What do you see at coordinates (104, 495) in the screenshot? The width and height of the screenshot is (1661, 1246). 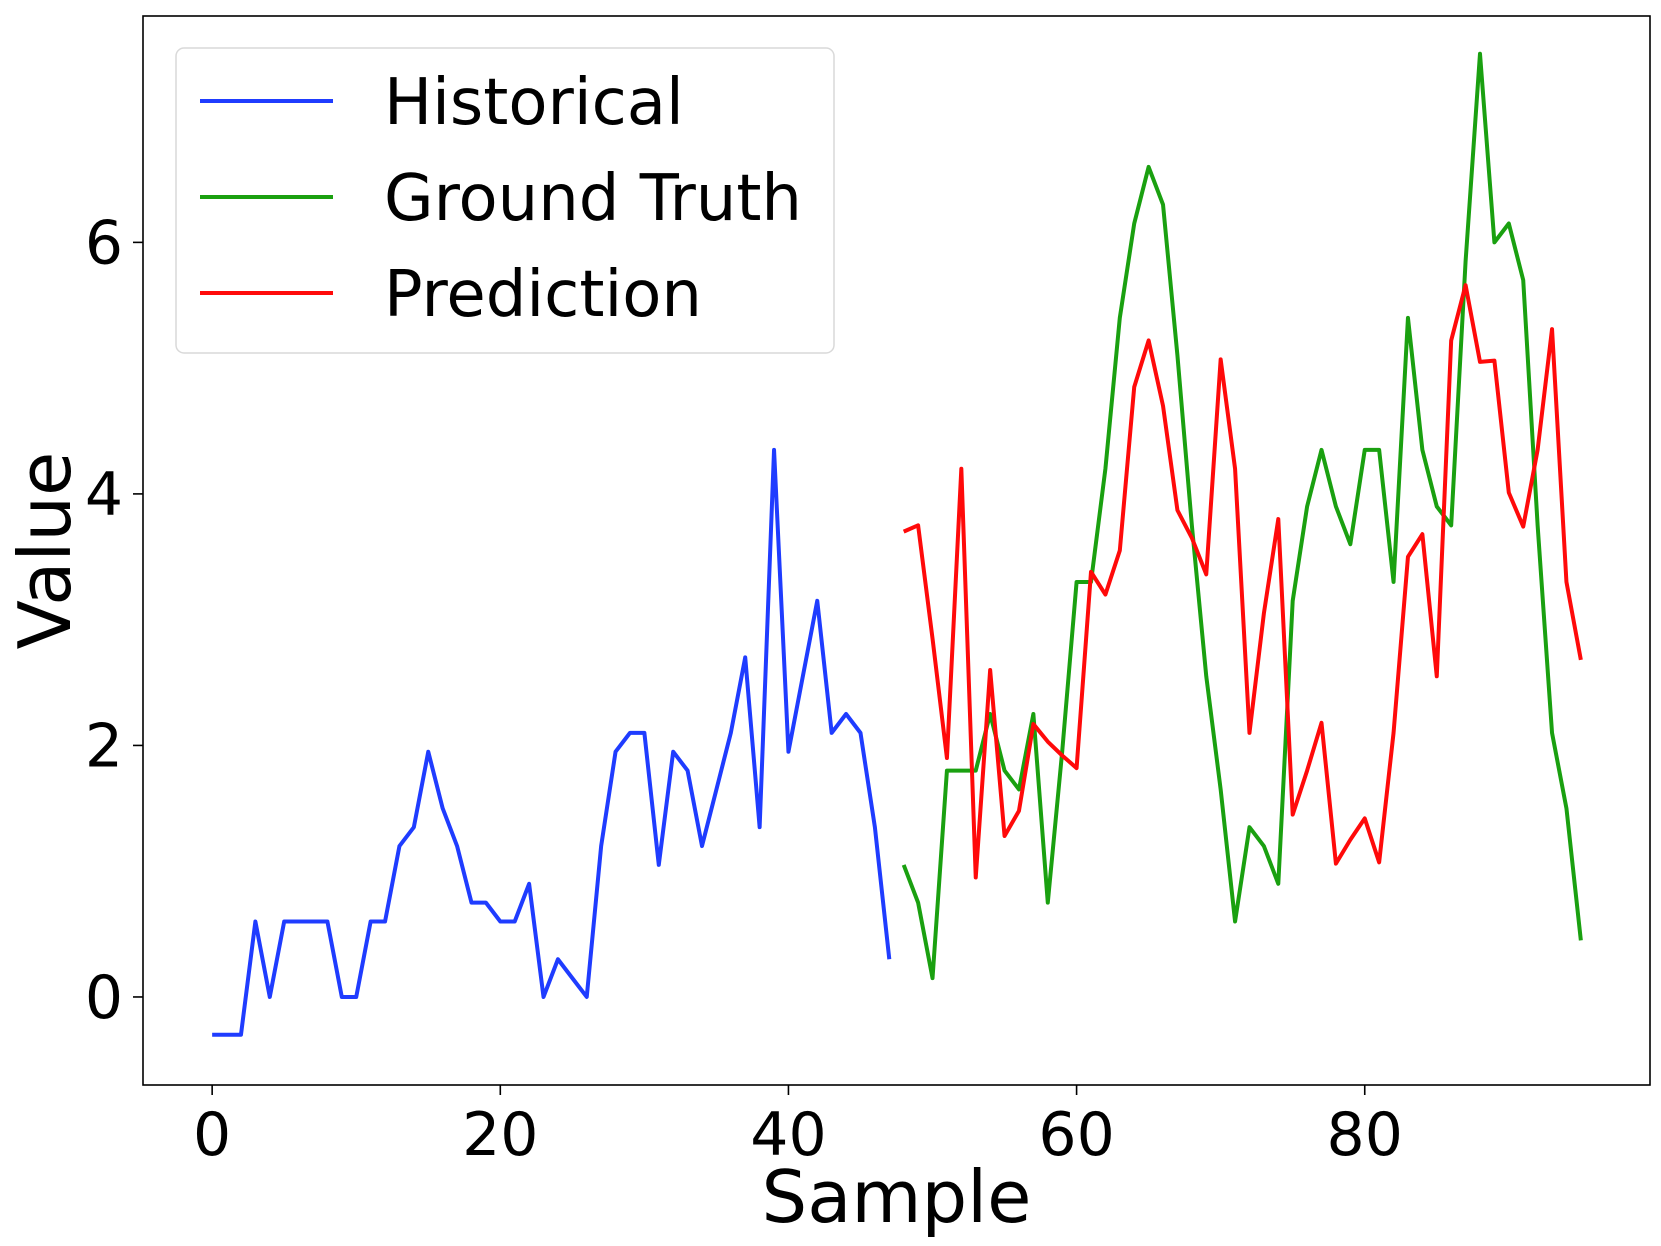 I see `y-tick-label: 4` at bounding box center [104, 495].